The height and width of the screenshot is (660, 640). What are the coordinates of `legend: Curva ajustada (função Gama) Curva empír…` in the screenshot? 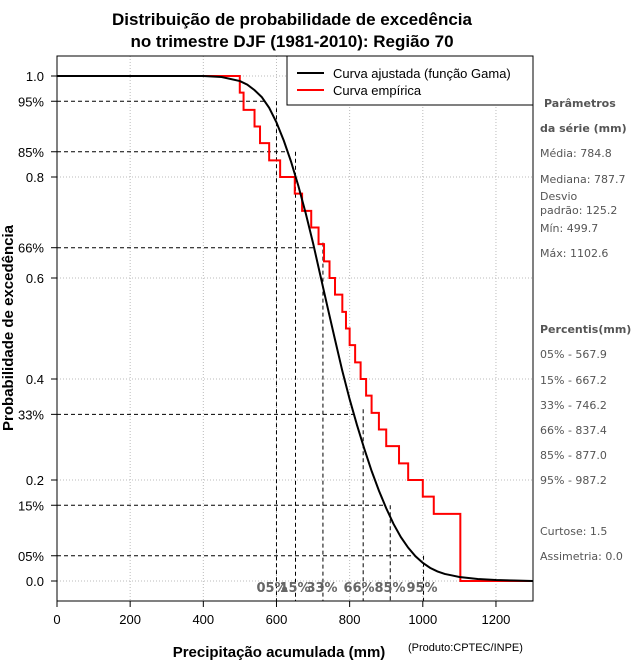 It's located at (410, 80).